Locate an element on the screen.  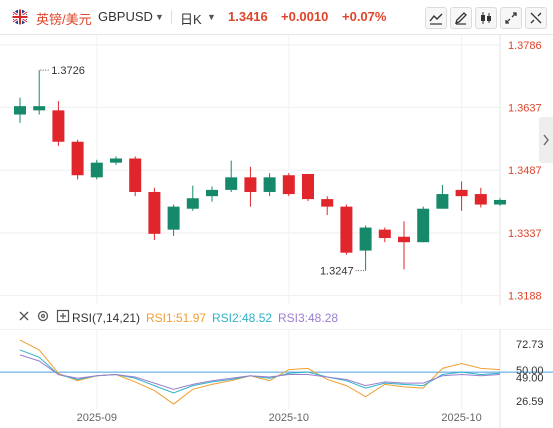
price-change: +0.0010 is located at coordinates (305, 16).